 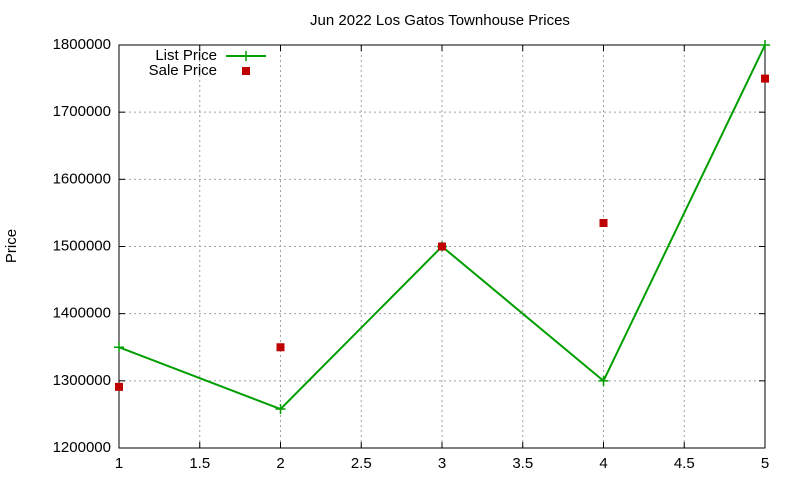 What do you see at coordinates (82, 178) in the screenshot?
I see `y-tick-label: 1600000` at bounding box center [82, 178].